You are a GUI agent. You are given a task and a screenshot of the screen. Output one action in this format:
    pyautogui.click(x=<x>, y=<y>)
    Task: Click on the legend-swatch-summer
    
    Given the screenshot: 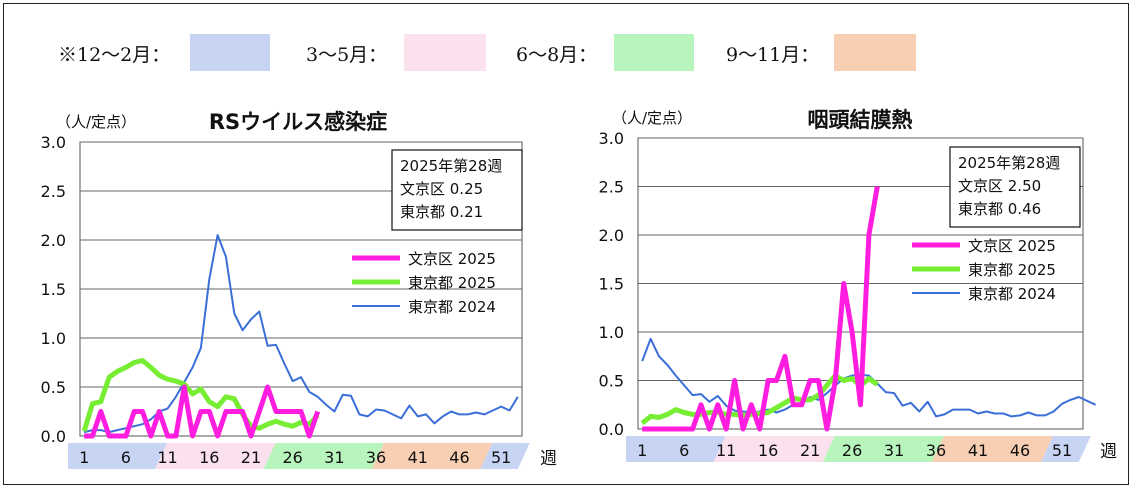 What is the action you would take?
    pyautogui.click(x=654, y=52)
    